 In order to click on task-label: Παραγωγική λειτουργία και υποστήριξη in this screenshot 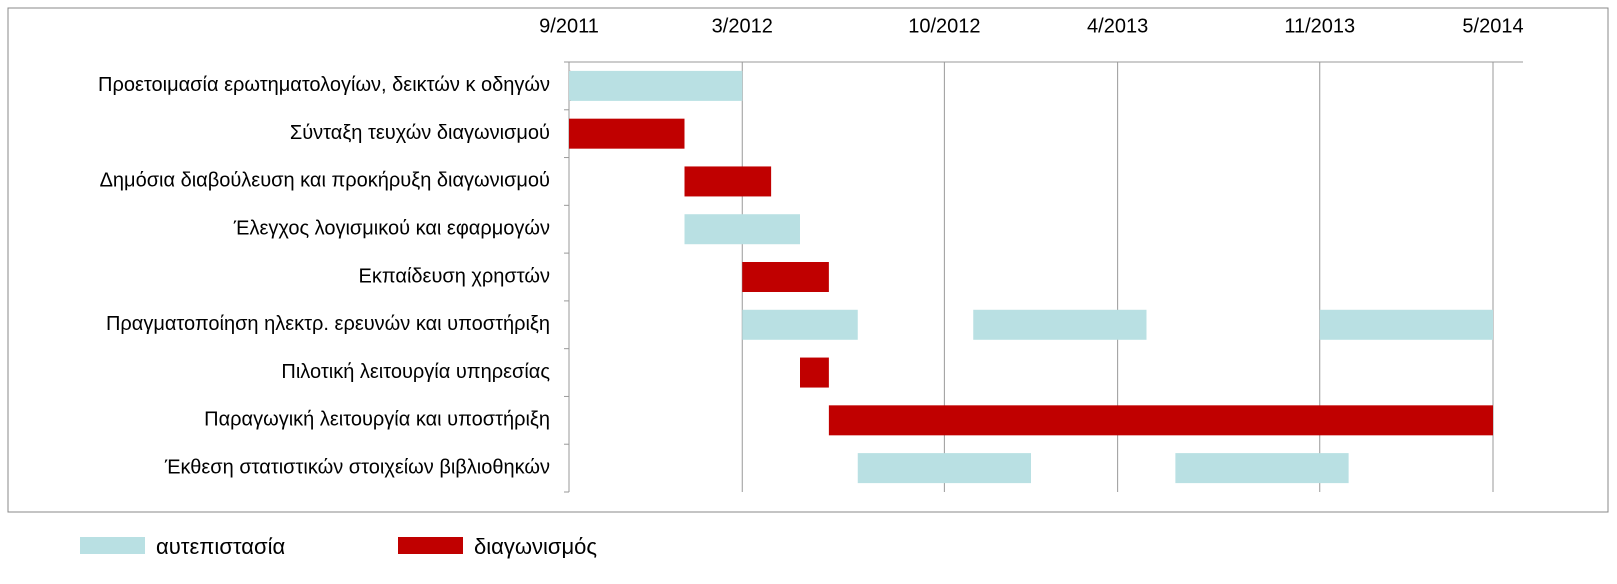, I will do `click(377, 420)`.